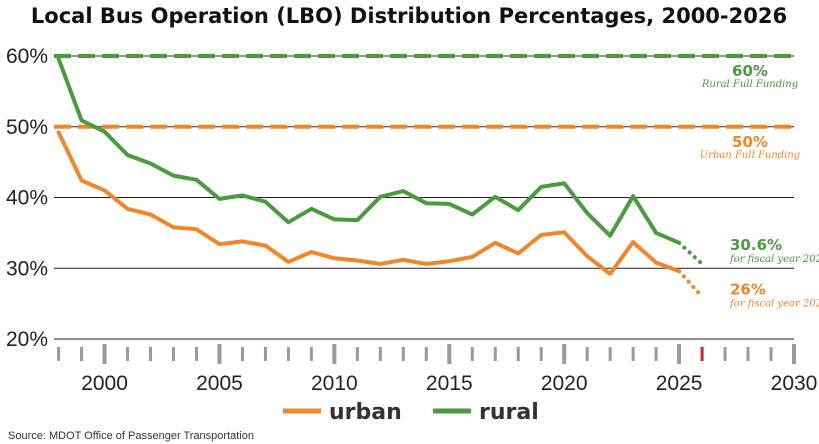 Image resolution: width=819 pixels, height=444 pixels. I want to click on xtick-label-2005: 2005, so click(219, 383).